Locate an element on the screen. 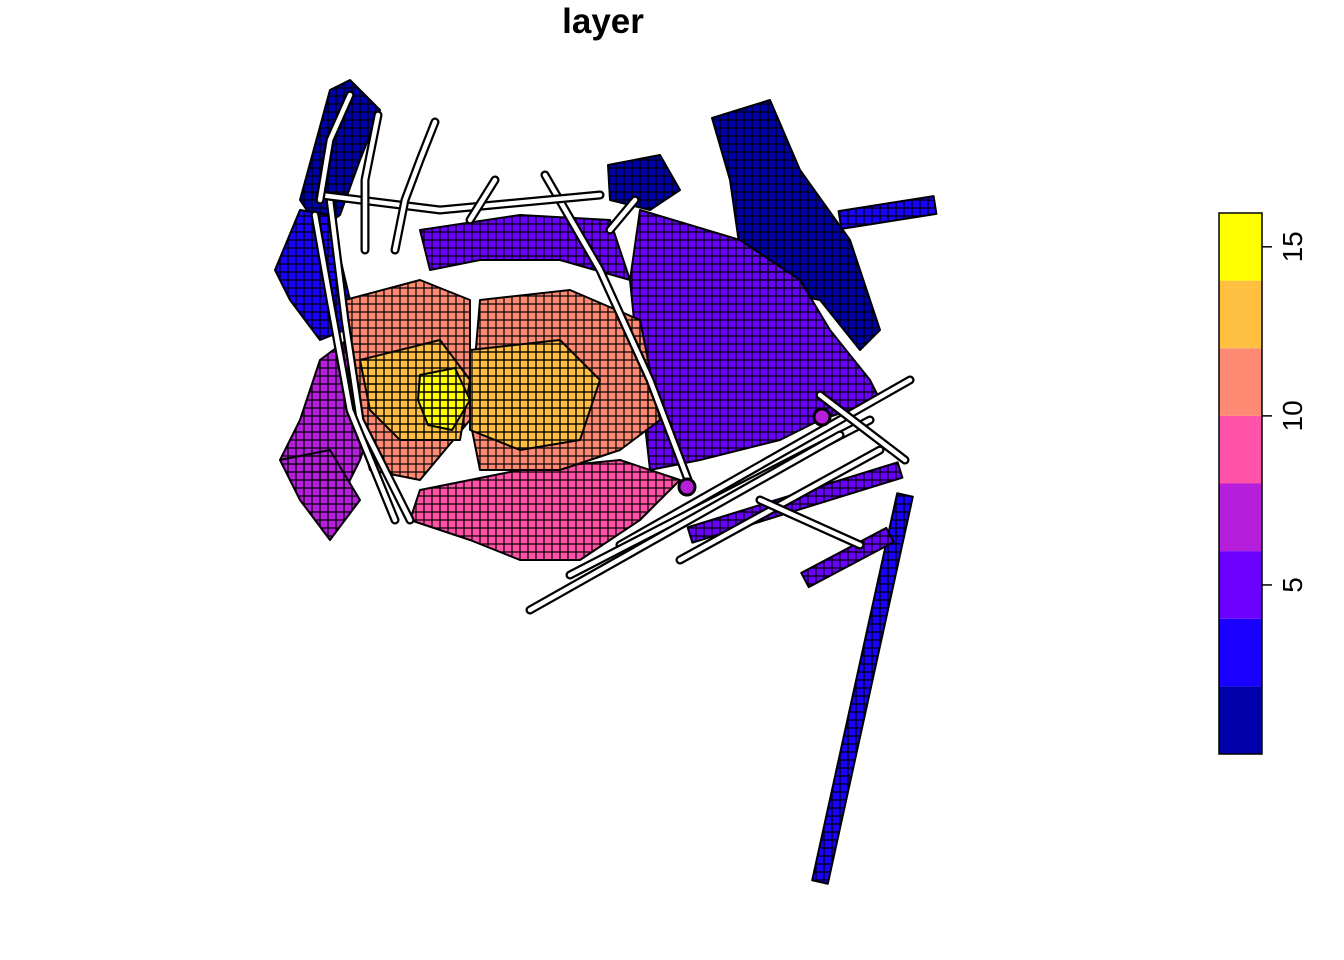  map-title: layer is located at coordinates (603, 21).